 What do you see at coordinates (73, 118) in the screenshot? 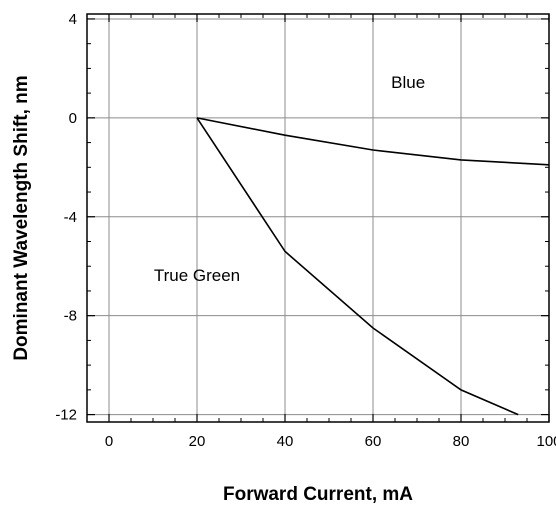
I see `y-tick-label: 0` at bounding box center [73, 118].